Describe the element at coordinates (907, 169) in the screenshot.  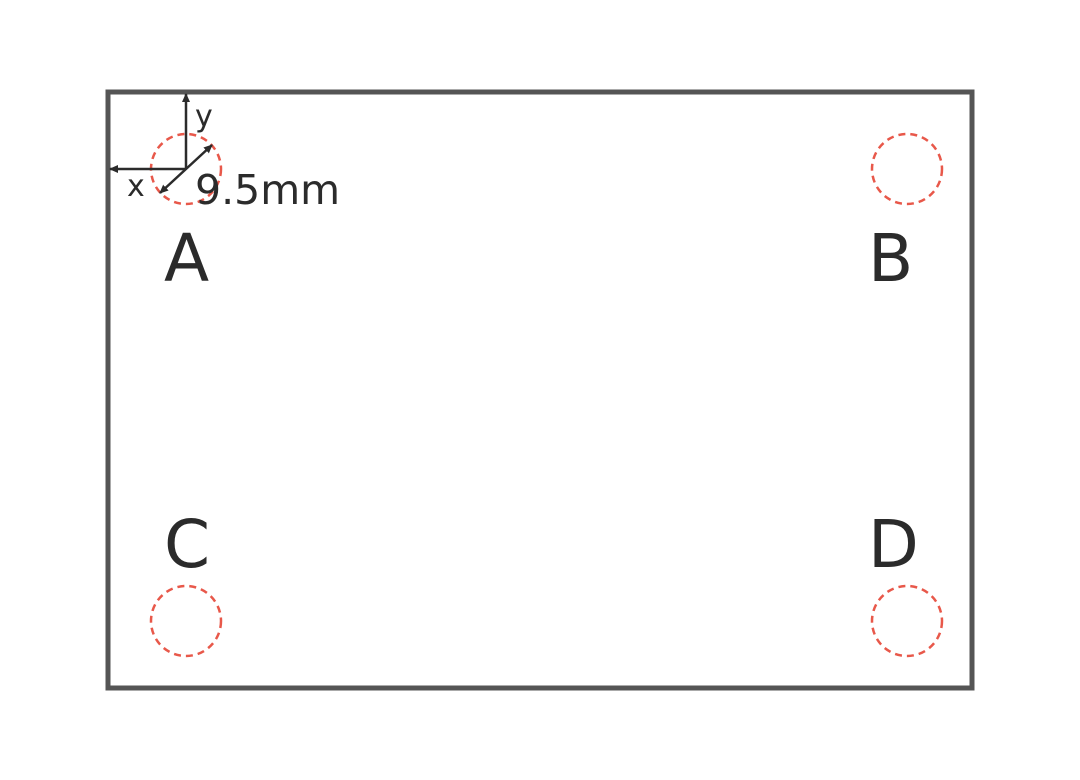
I see `mounting-hole-b` at that location.